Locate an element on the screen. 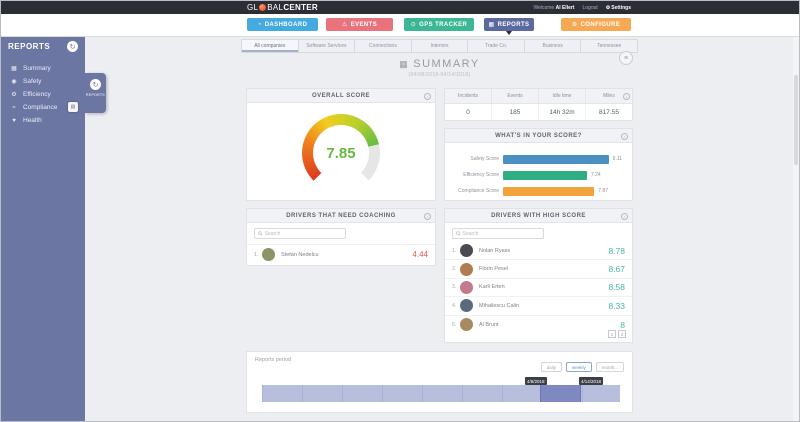  company-tab: Trade Co. is located at coordinates (496, 46).